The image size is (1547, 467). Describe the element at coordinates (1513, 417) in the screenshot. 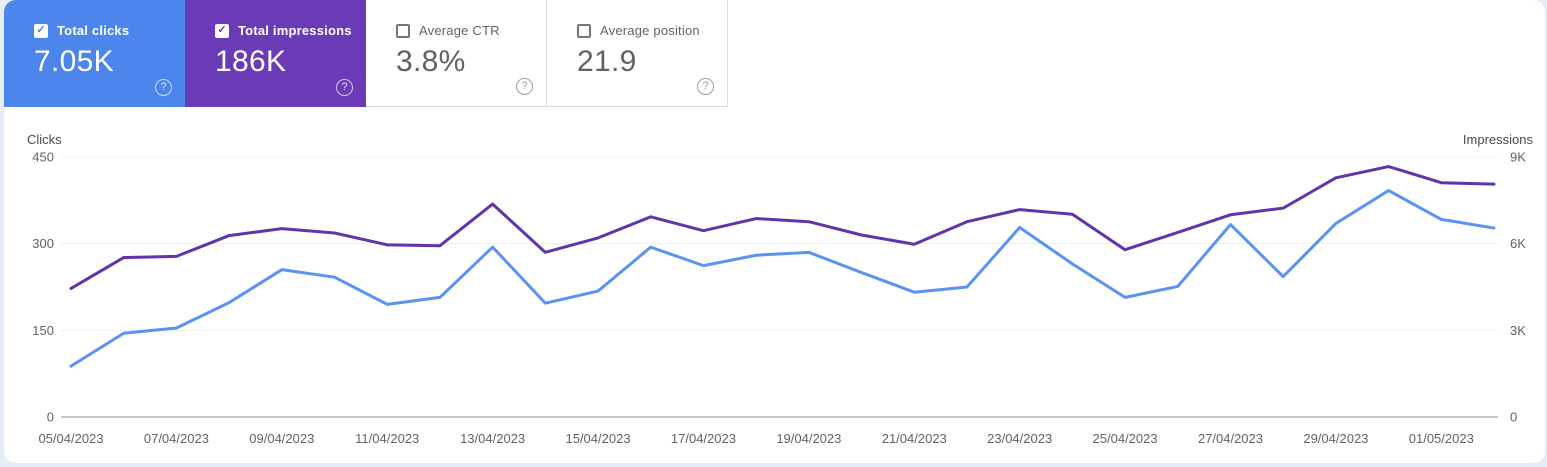

I see `right-axis-tick: 0` at that location.